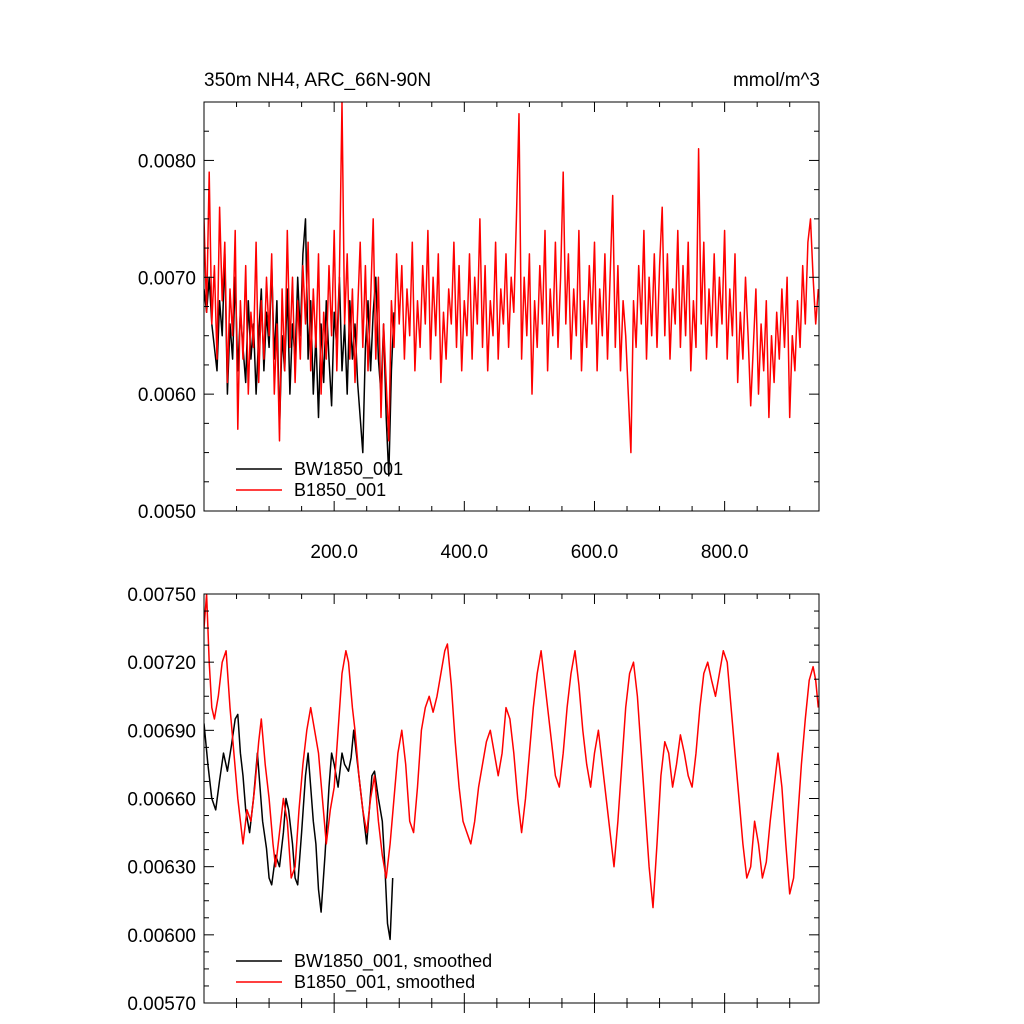 The image size is (1024, 1024). I want to click on y-tick-label: 0.00720, so click(161, 663).